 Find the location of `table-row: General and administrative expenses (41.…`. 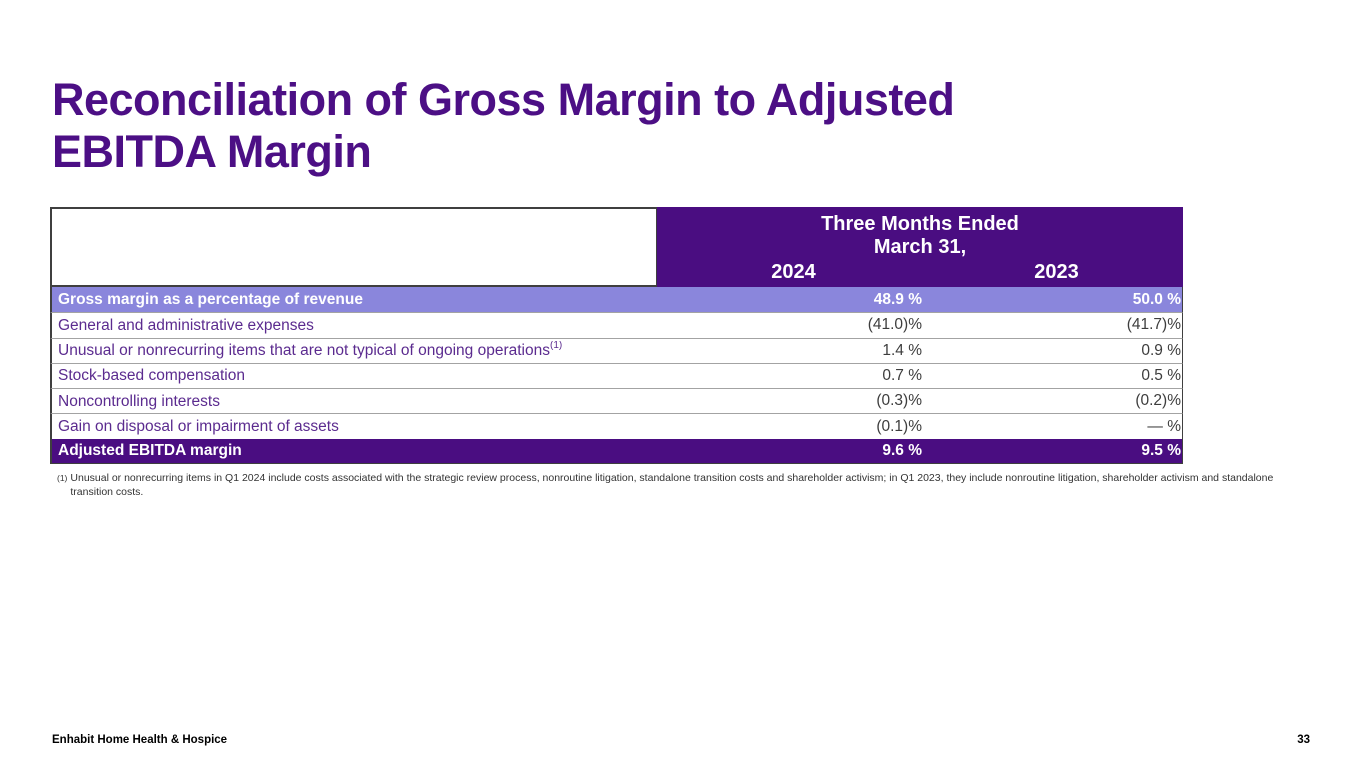

table-row: General and administrative expenses (41.… is located at coordinates (616, 325).